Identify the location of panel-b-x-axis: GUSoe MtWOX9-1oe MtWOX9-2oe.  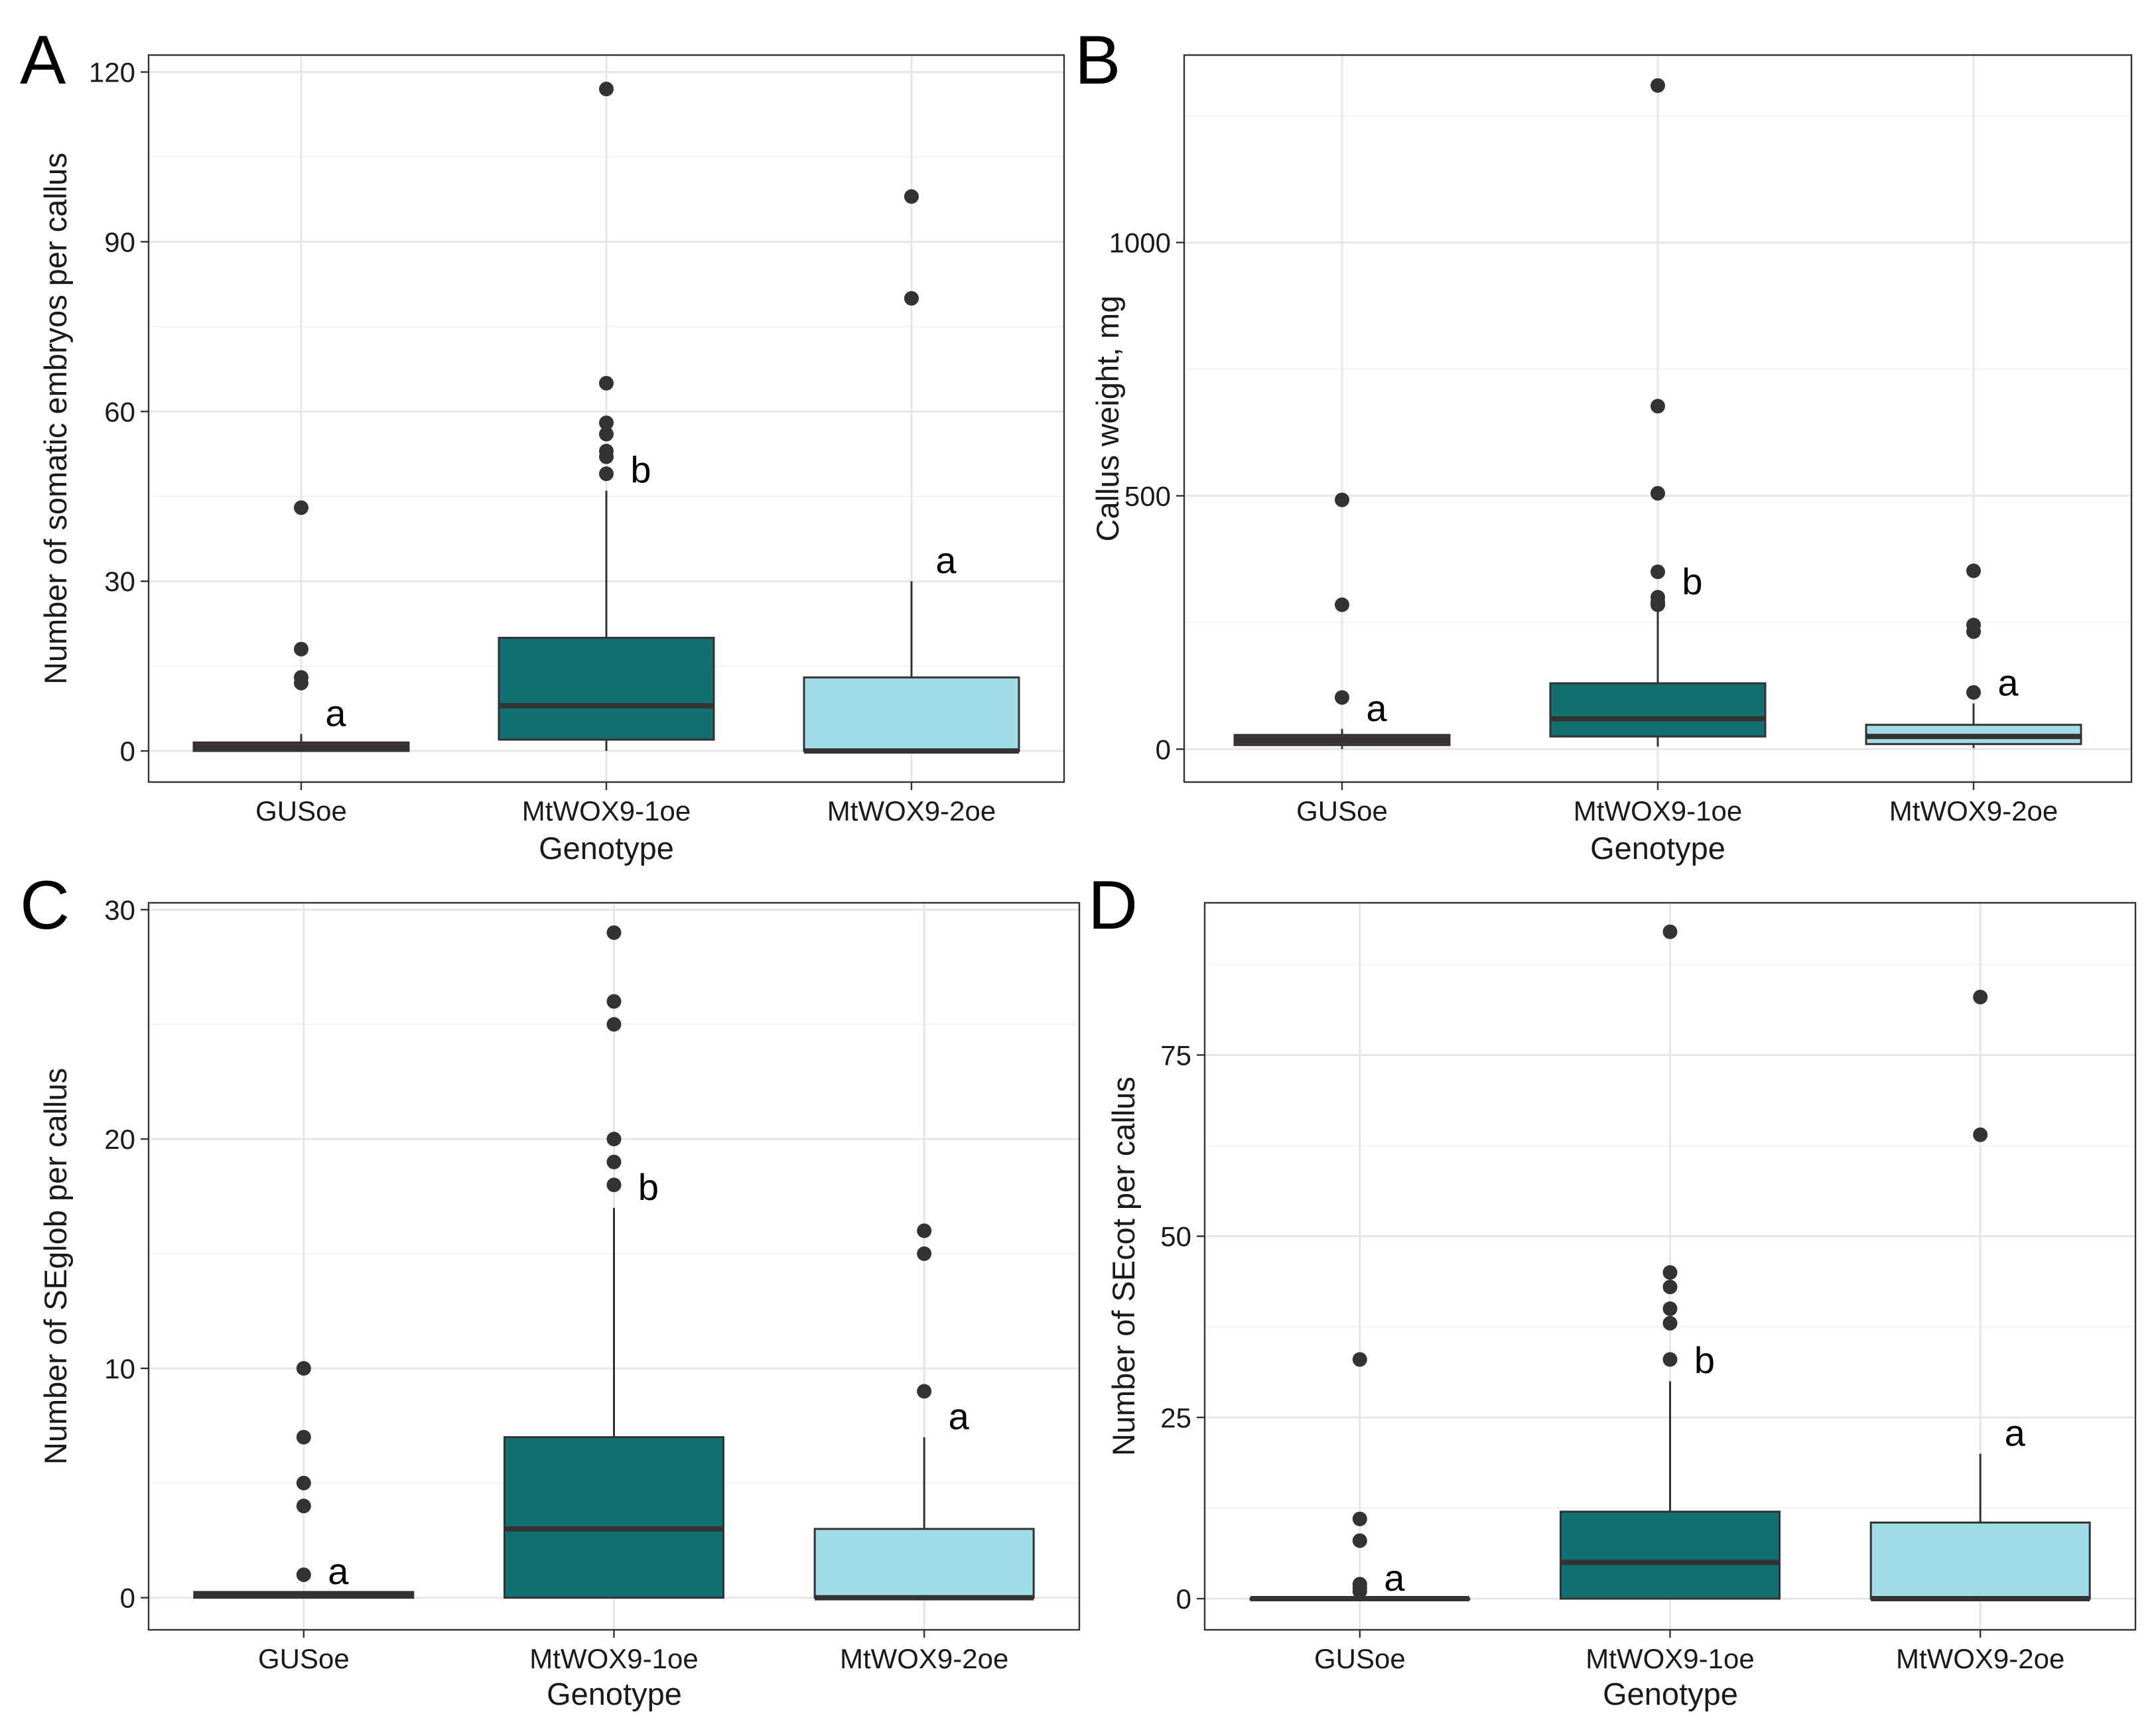
(1677, 804).